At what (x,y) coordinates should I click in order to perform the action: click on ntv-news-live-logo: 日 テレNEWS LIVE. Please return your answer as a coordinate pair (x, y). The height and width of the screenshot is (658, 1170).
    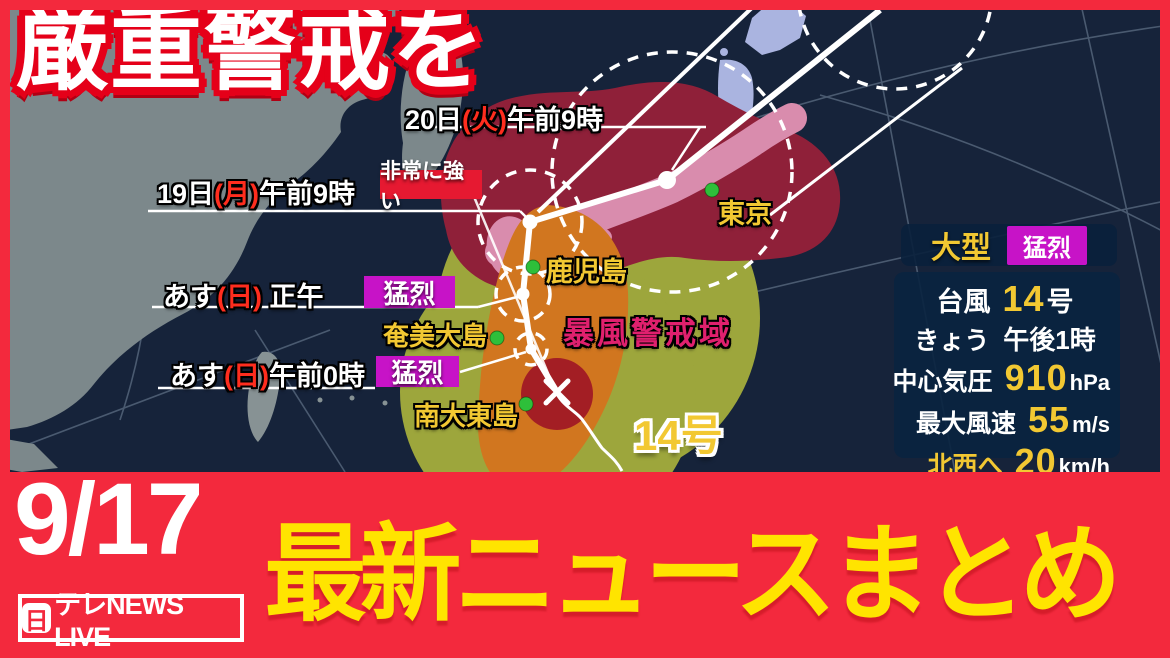
    Looking at the image, I should click on (131, 621).